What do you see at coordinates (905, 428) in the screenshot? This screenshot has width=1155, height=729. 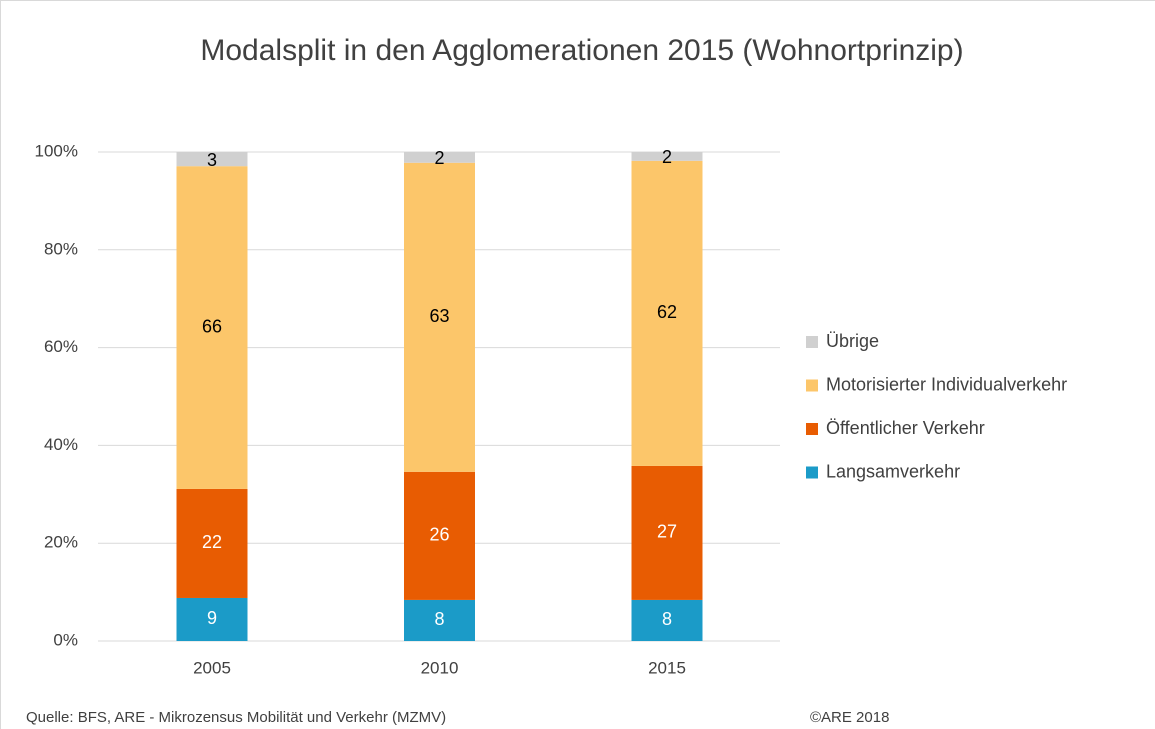 I see `legend-label: Öffentlicher Verkehr` at bounding box center [905, 428].